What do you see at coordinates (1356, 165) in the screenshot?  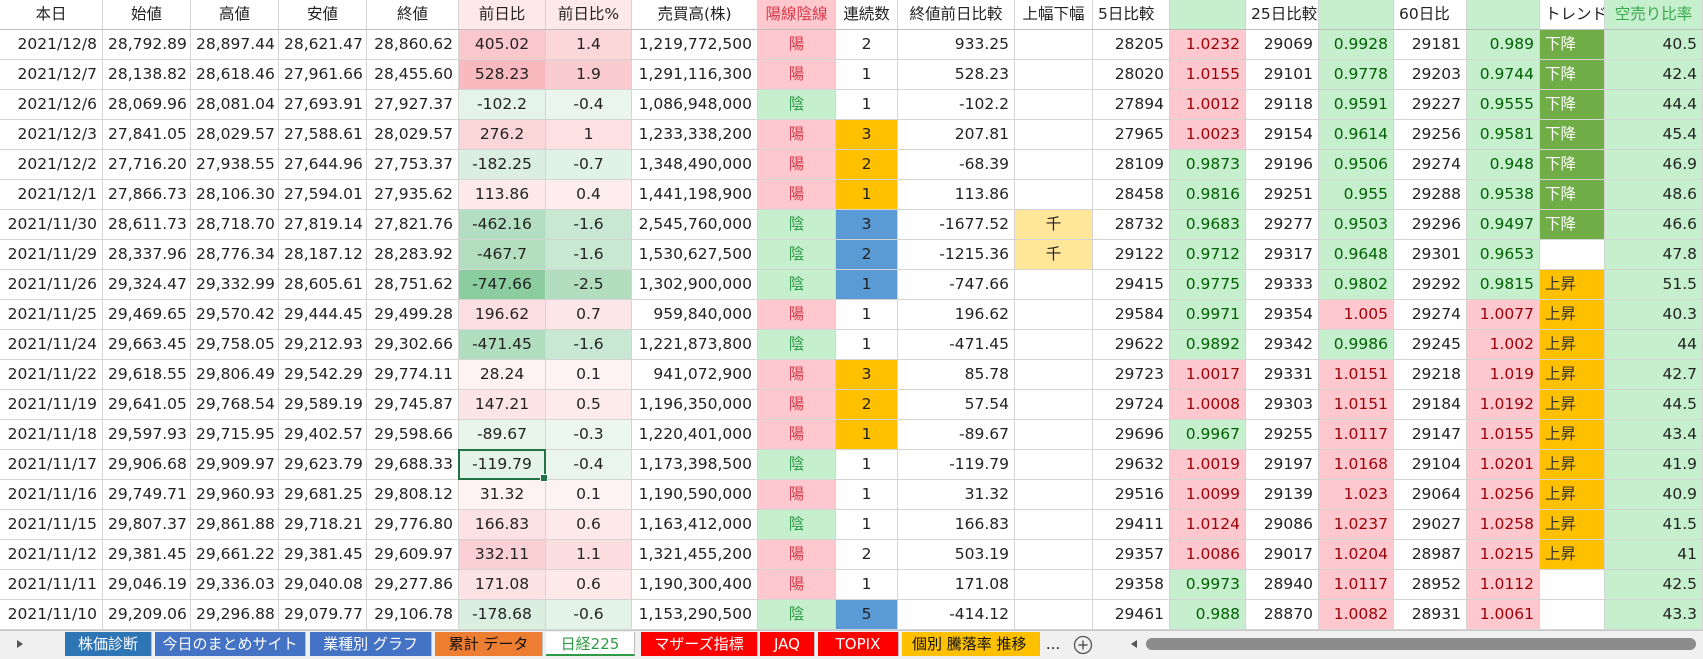 I see `cell: 0.9506` at bounding box center [1356, 165].